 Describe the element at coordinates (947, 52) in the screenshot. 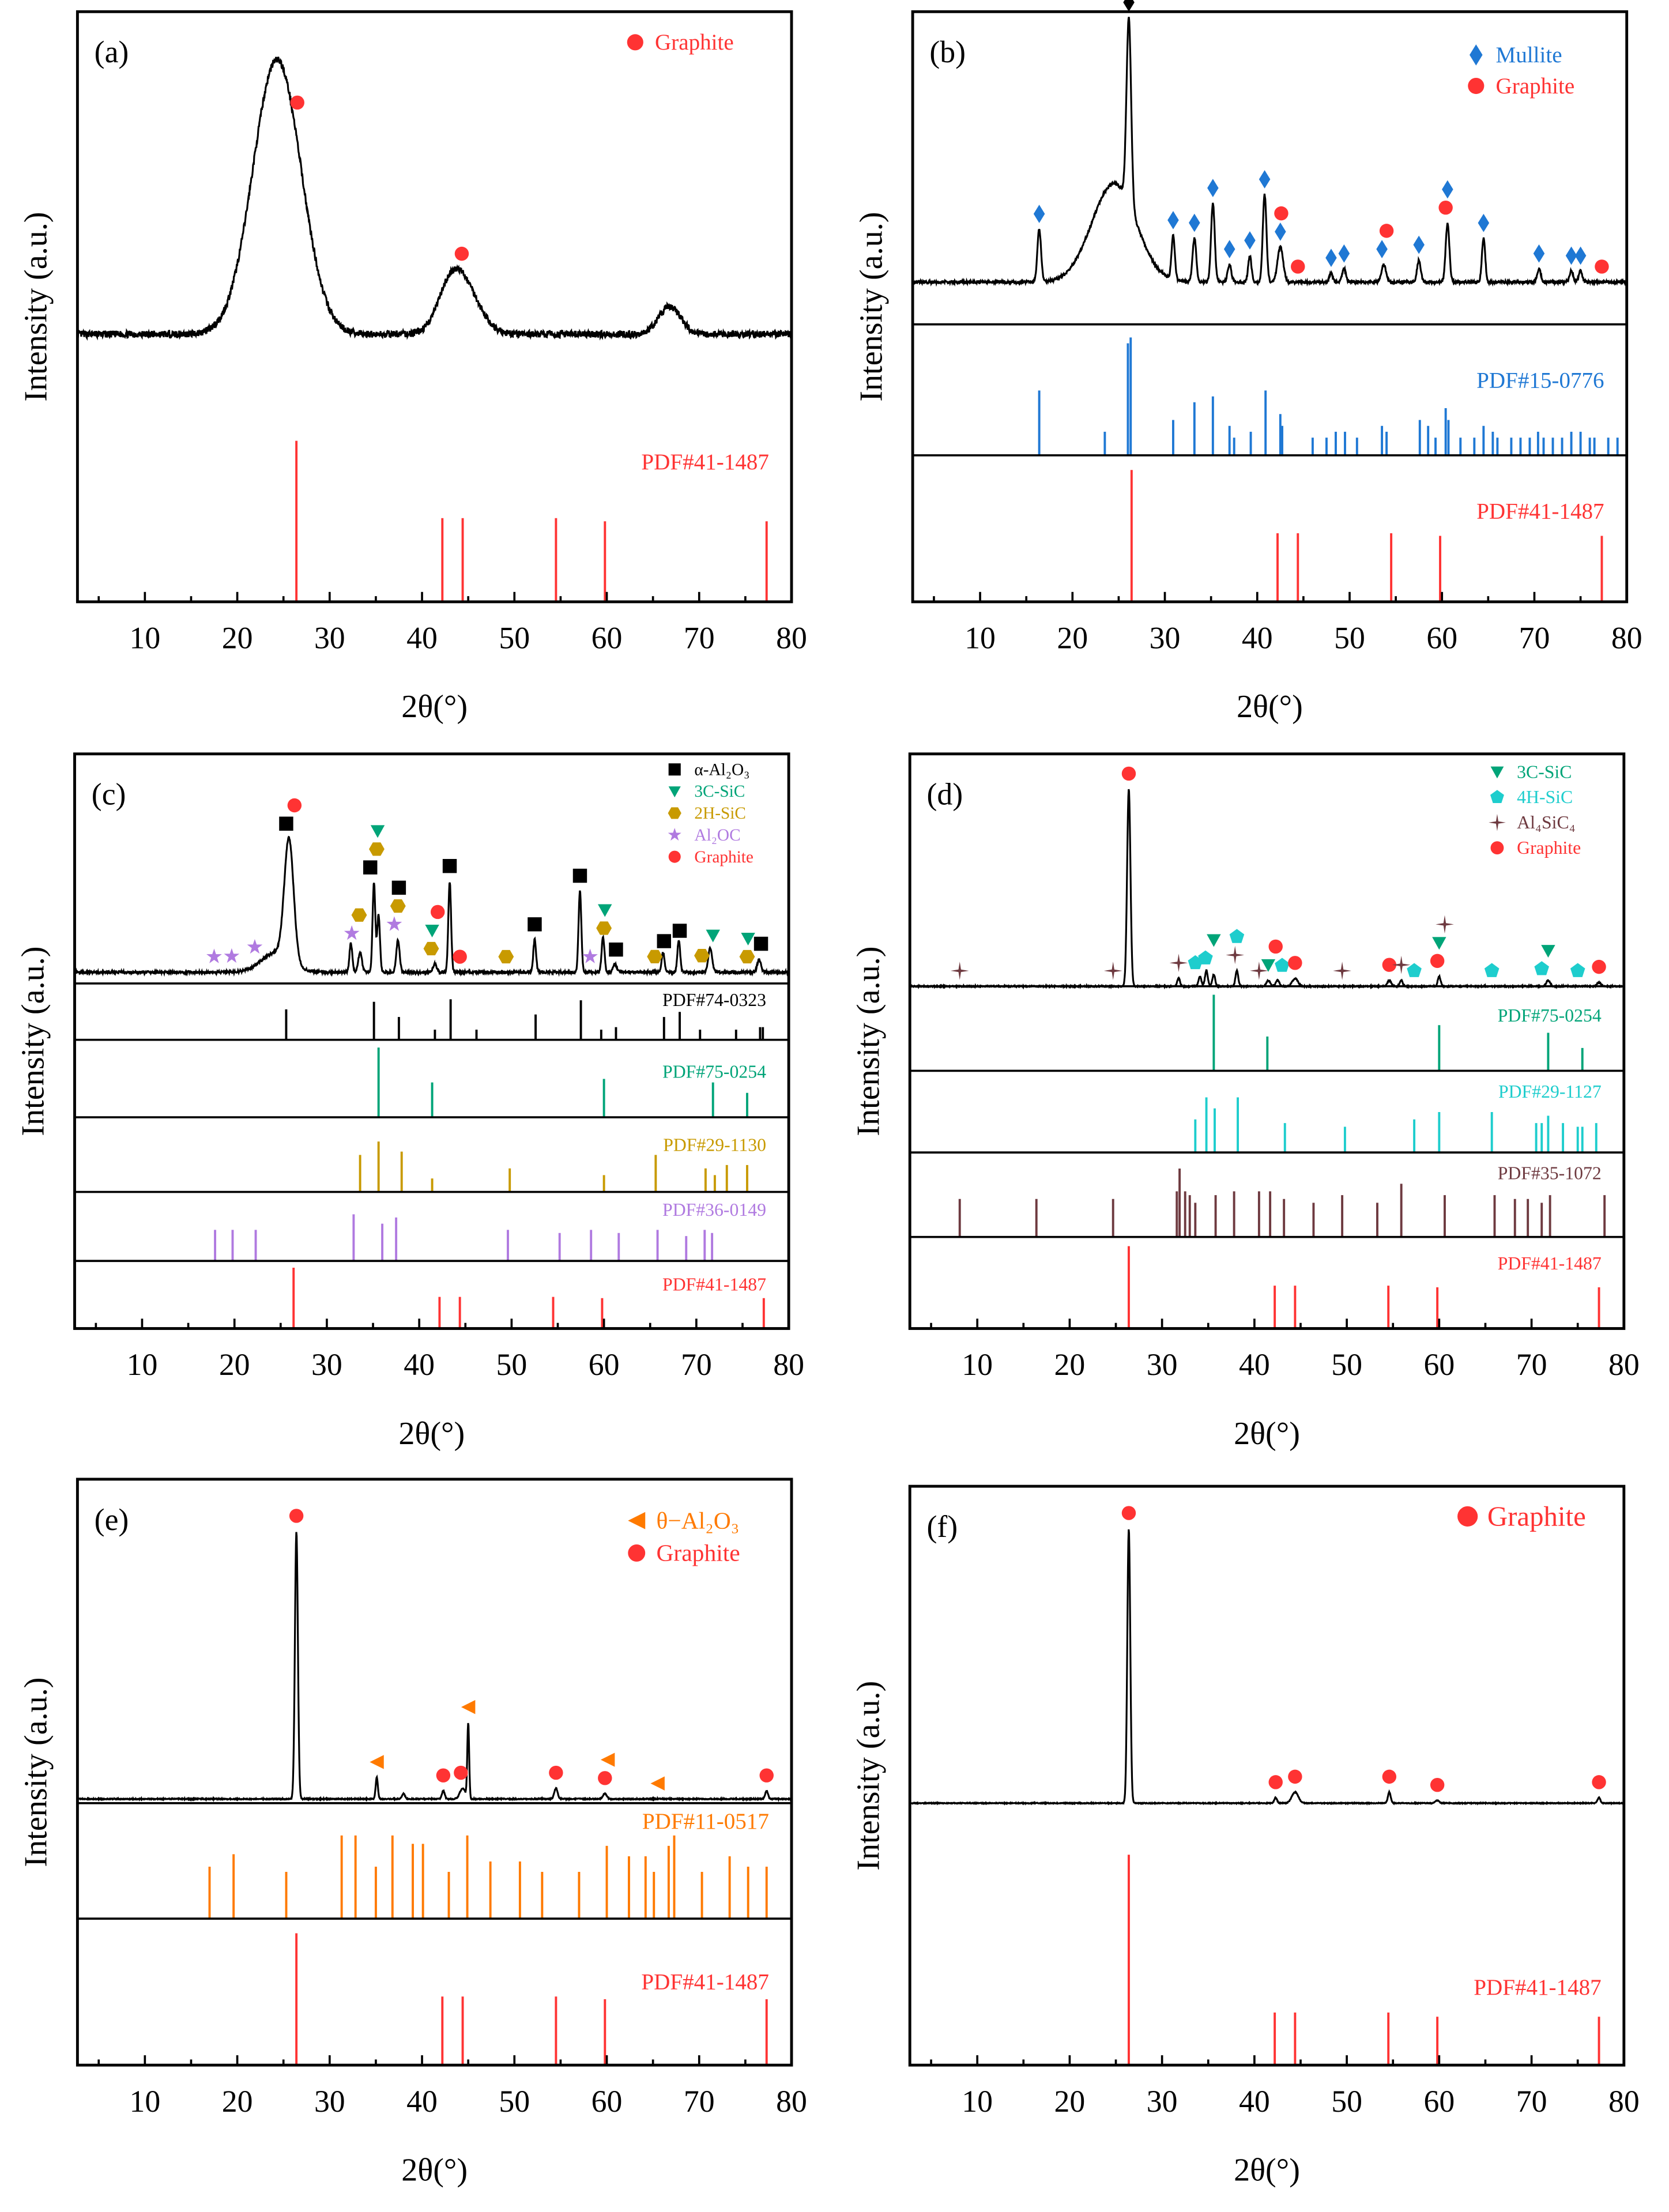

I see `panel-label: (b)` at that location.